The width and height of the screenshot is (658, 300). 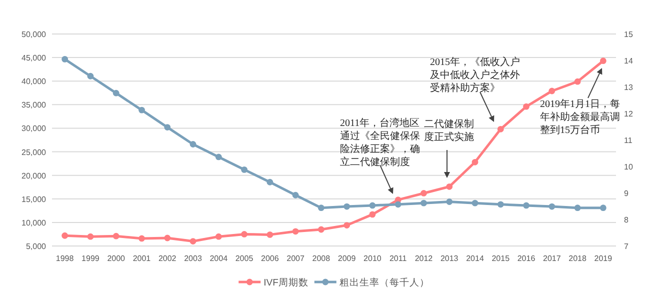 I want to click on y2-tick-label: 15, so click(x=629, y=34).